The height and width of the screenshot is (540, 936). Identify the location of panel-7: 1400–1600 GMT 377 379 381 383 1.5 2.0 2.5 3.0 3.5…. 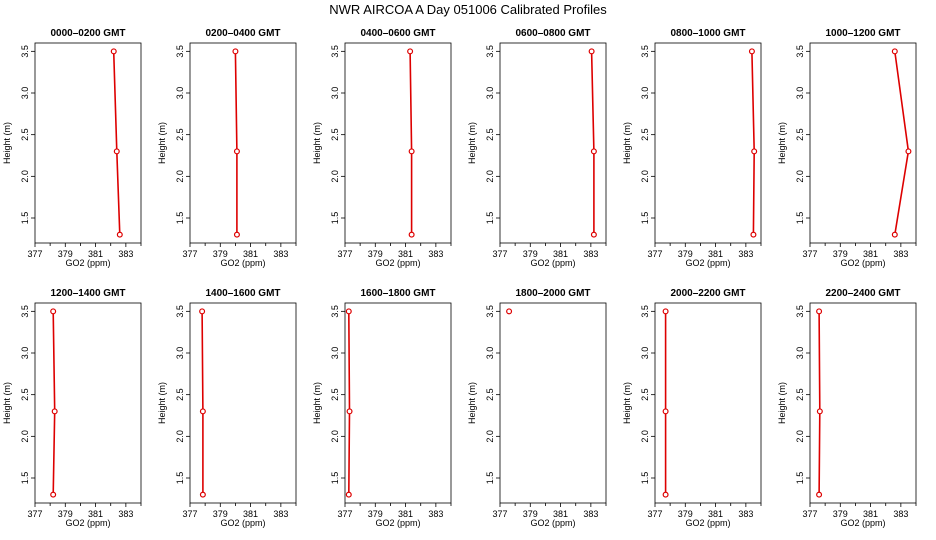
(227, 408).